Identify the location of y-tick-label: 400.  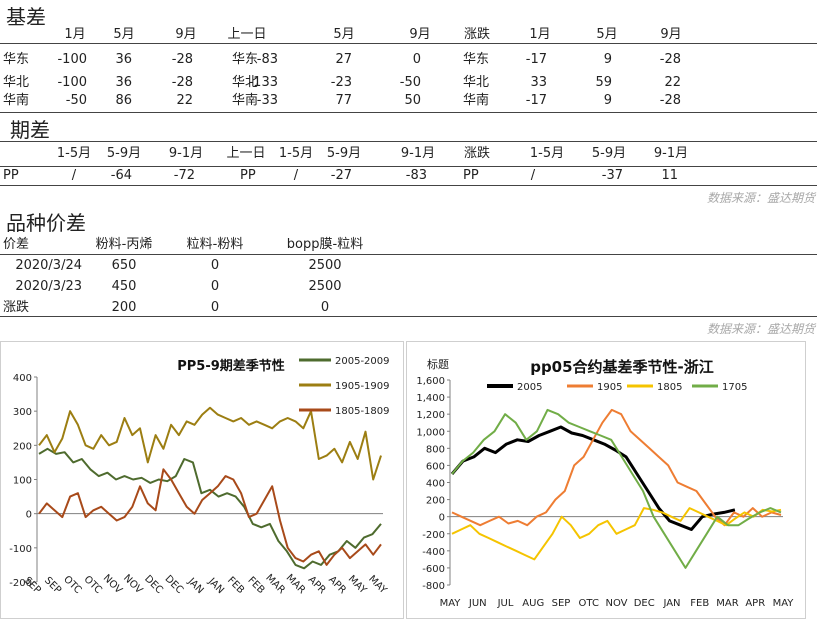
(435, 484).